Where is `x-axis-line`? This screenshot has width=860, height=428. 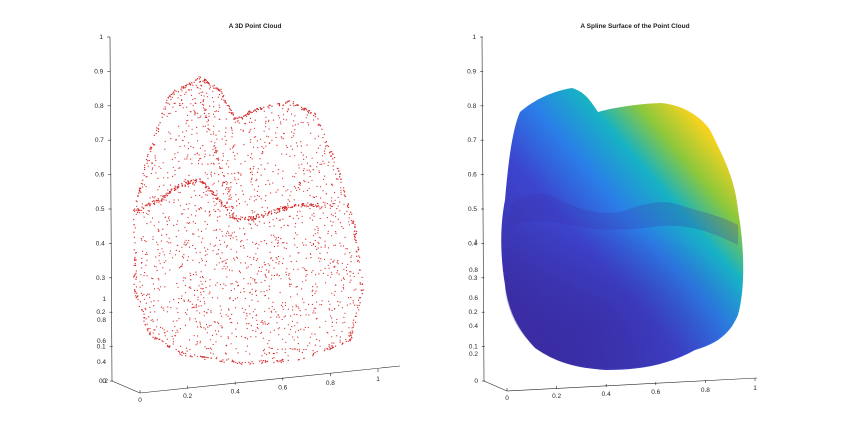
x-axis-line is located at coordinates (270, 379).